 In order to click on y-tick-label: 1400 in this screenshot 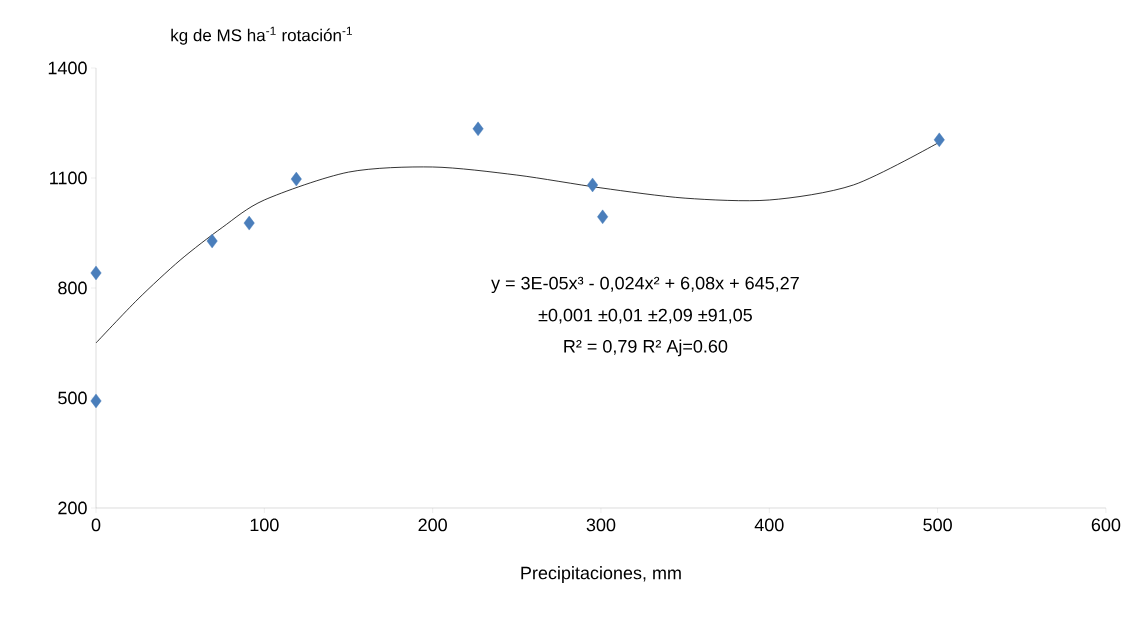, I will do `click(67, 68)`.